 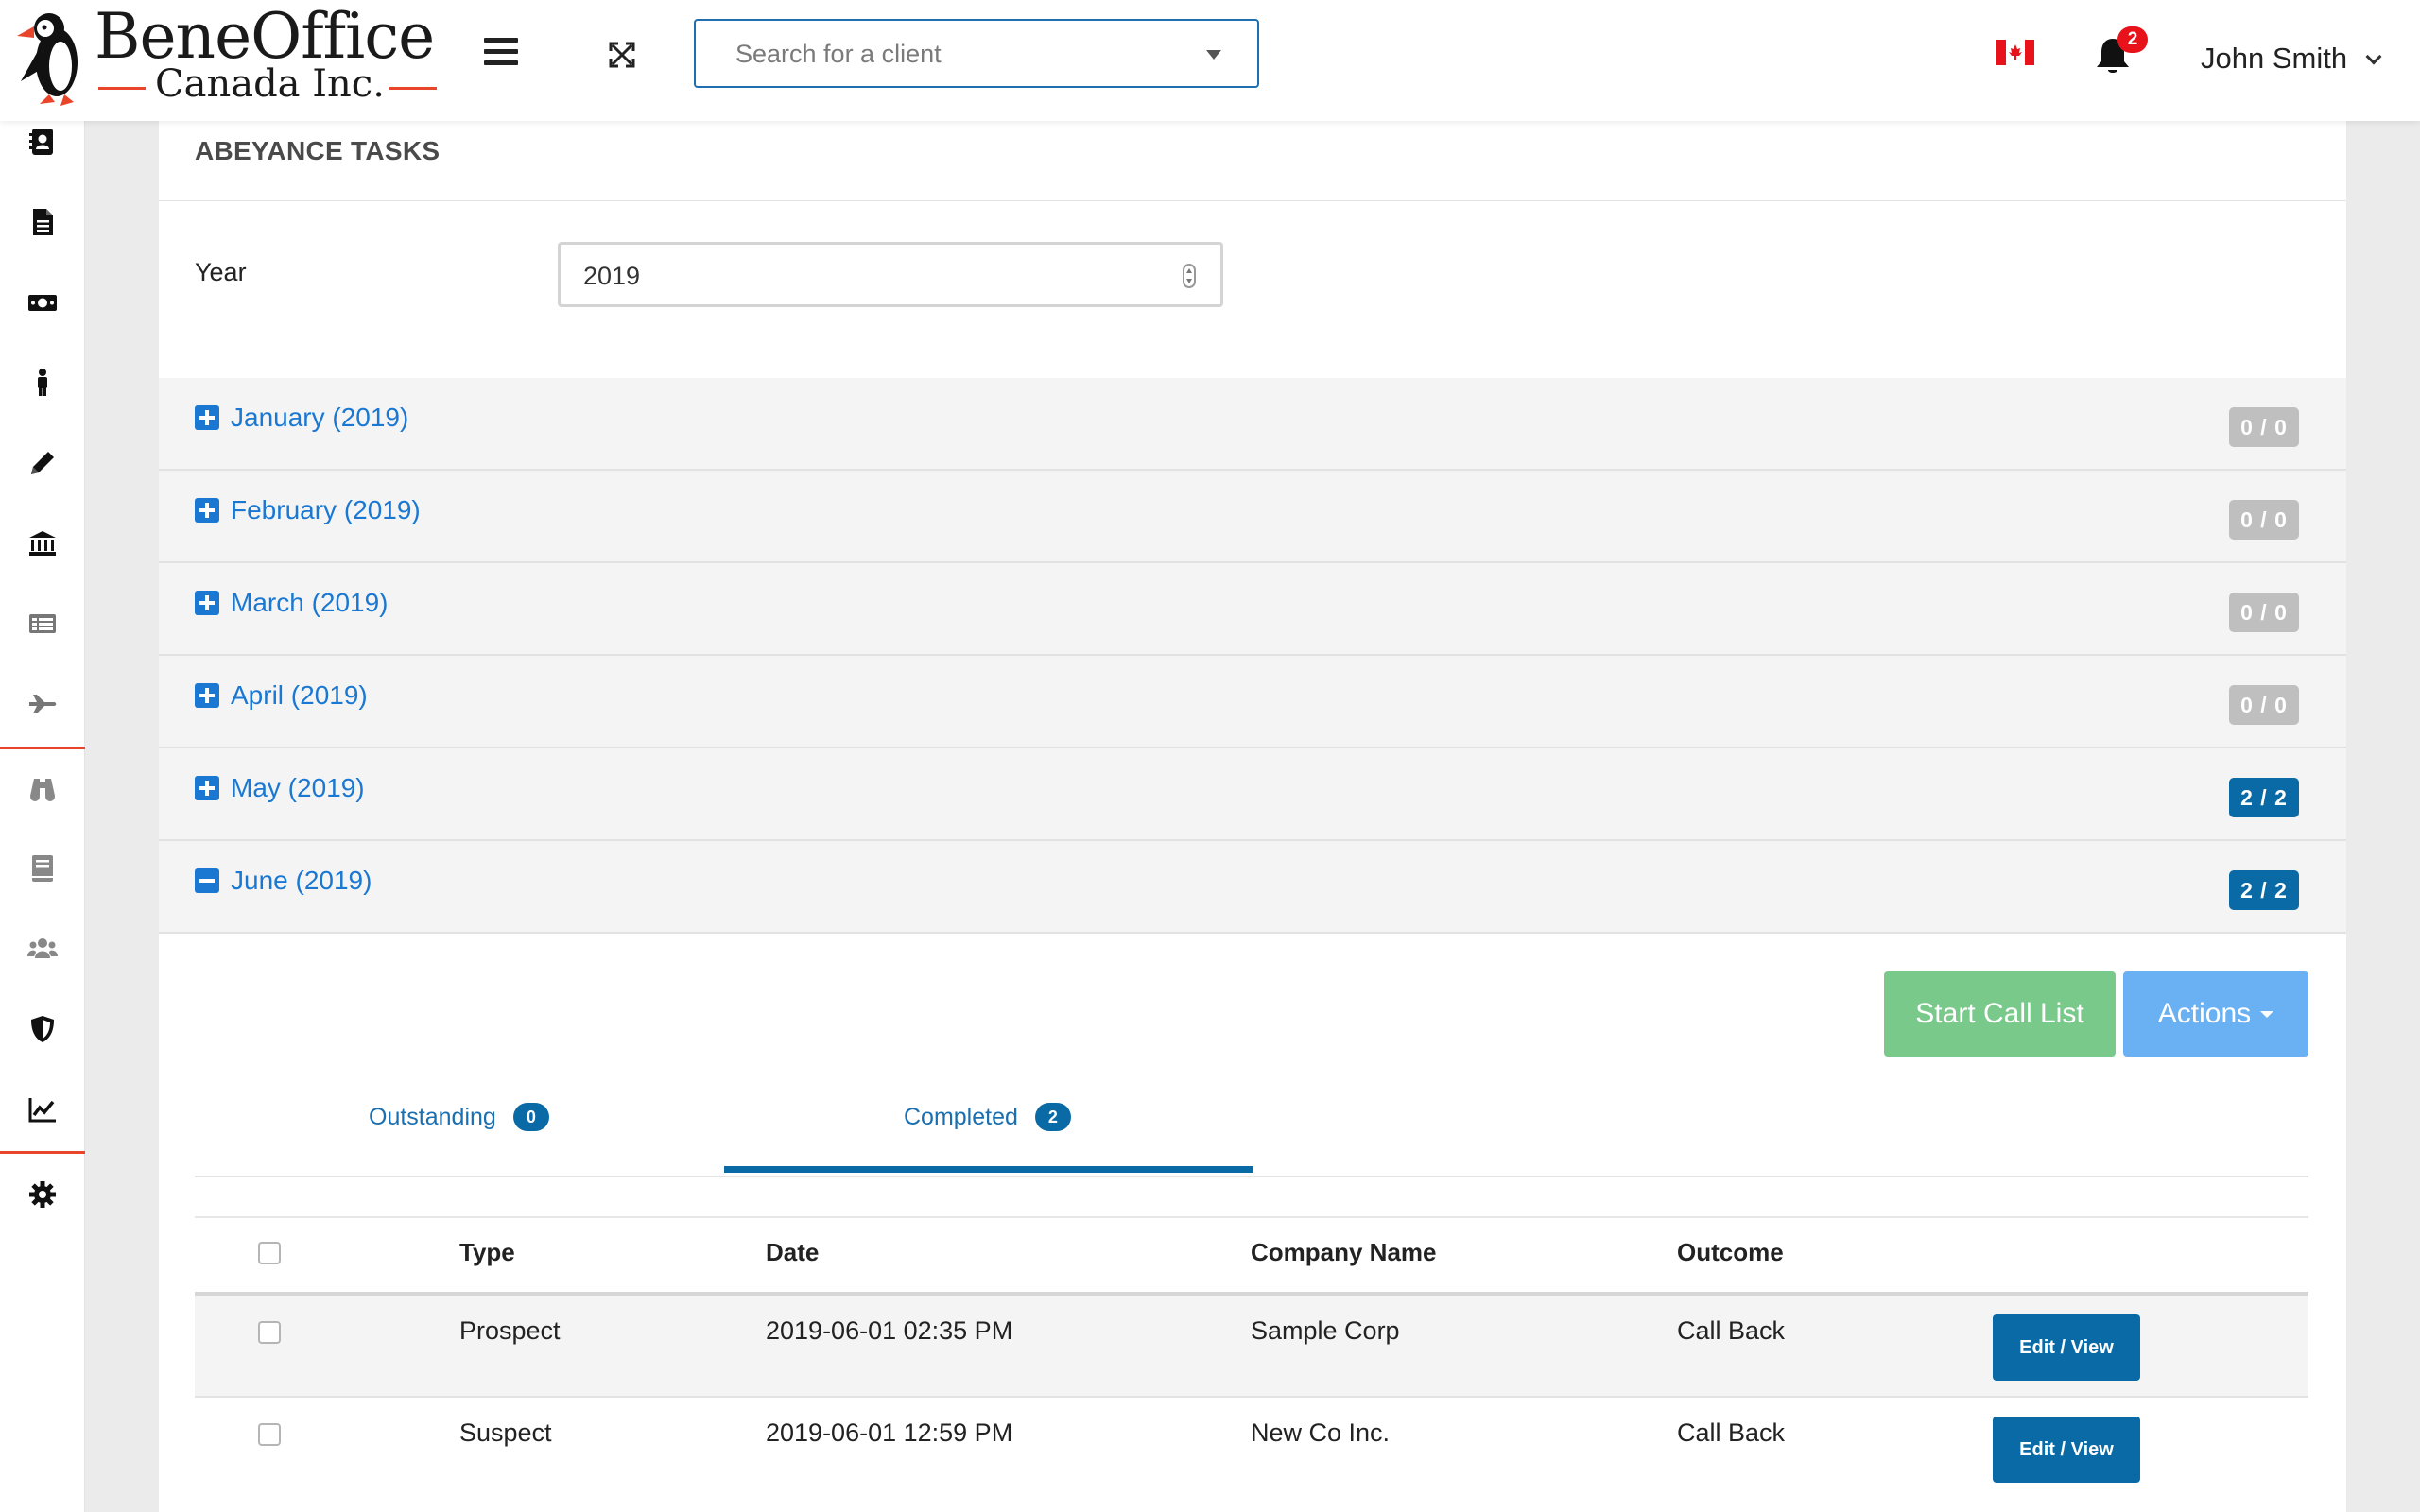 What do you see at coordinates (221, 272) in the screenshot?
I see `year-label: Year` at bounding box center [221, 272].